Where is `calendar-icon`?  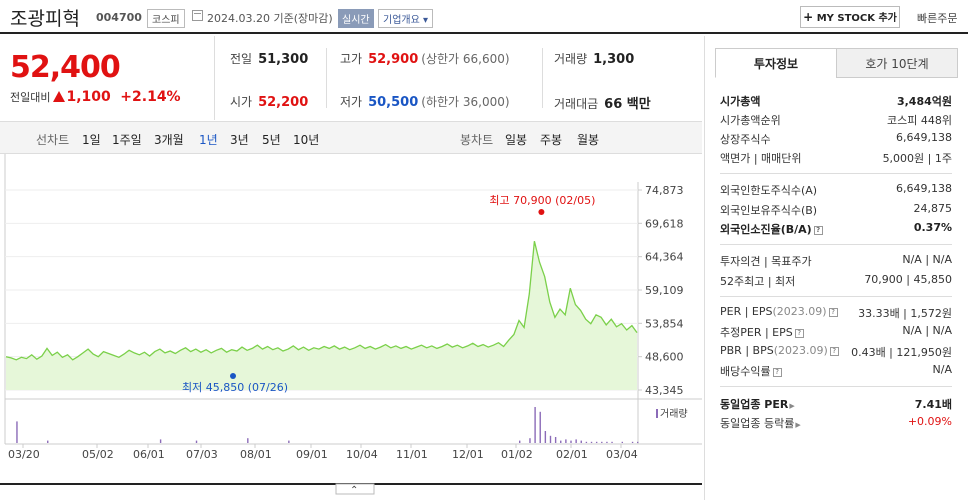
calendar-icon is located at coordinates (197, 15).